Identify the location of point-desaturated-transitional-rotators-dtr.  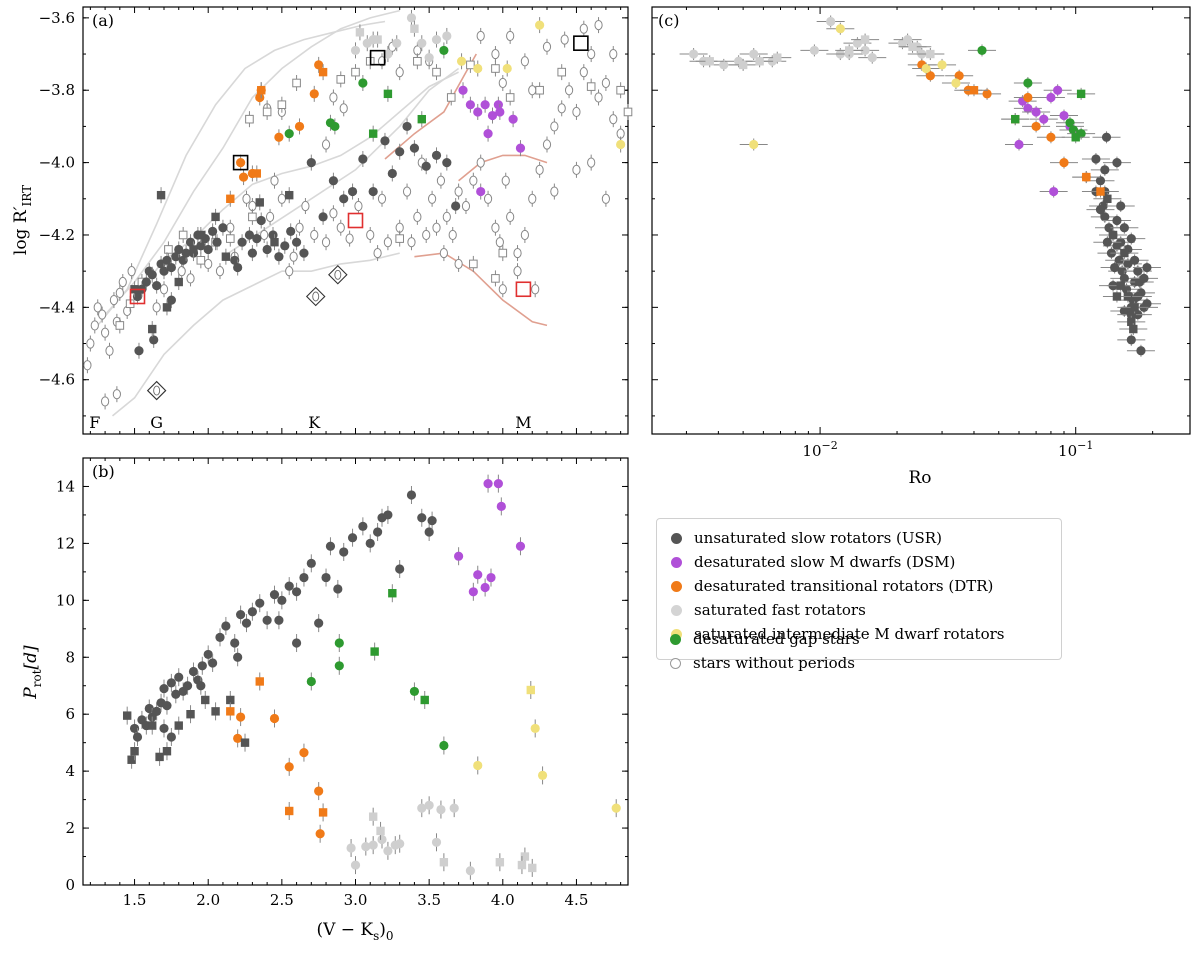
(304, 752).